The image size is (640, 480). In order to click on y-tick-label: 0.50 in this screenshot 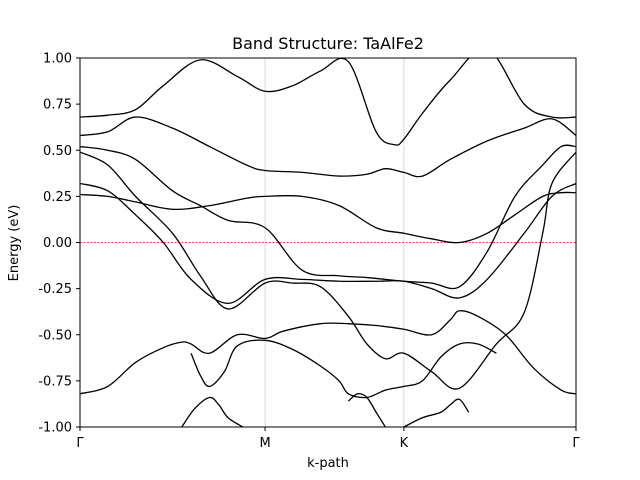, I will do `click(57, 151)`.